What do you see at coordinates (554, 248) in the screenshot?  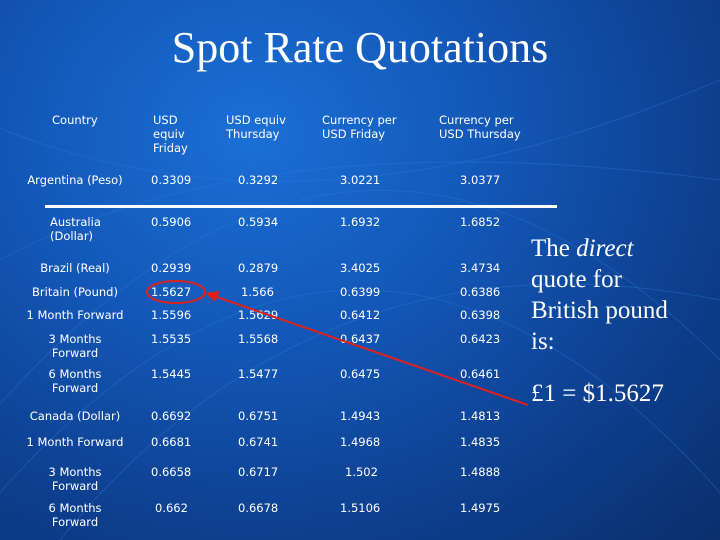 I see `note-text: The` at bounding box center [554, 248].